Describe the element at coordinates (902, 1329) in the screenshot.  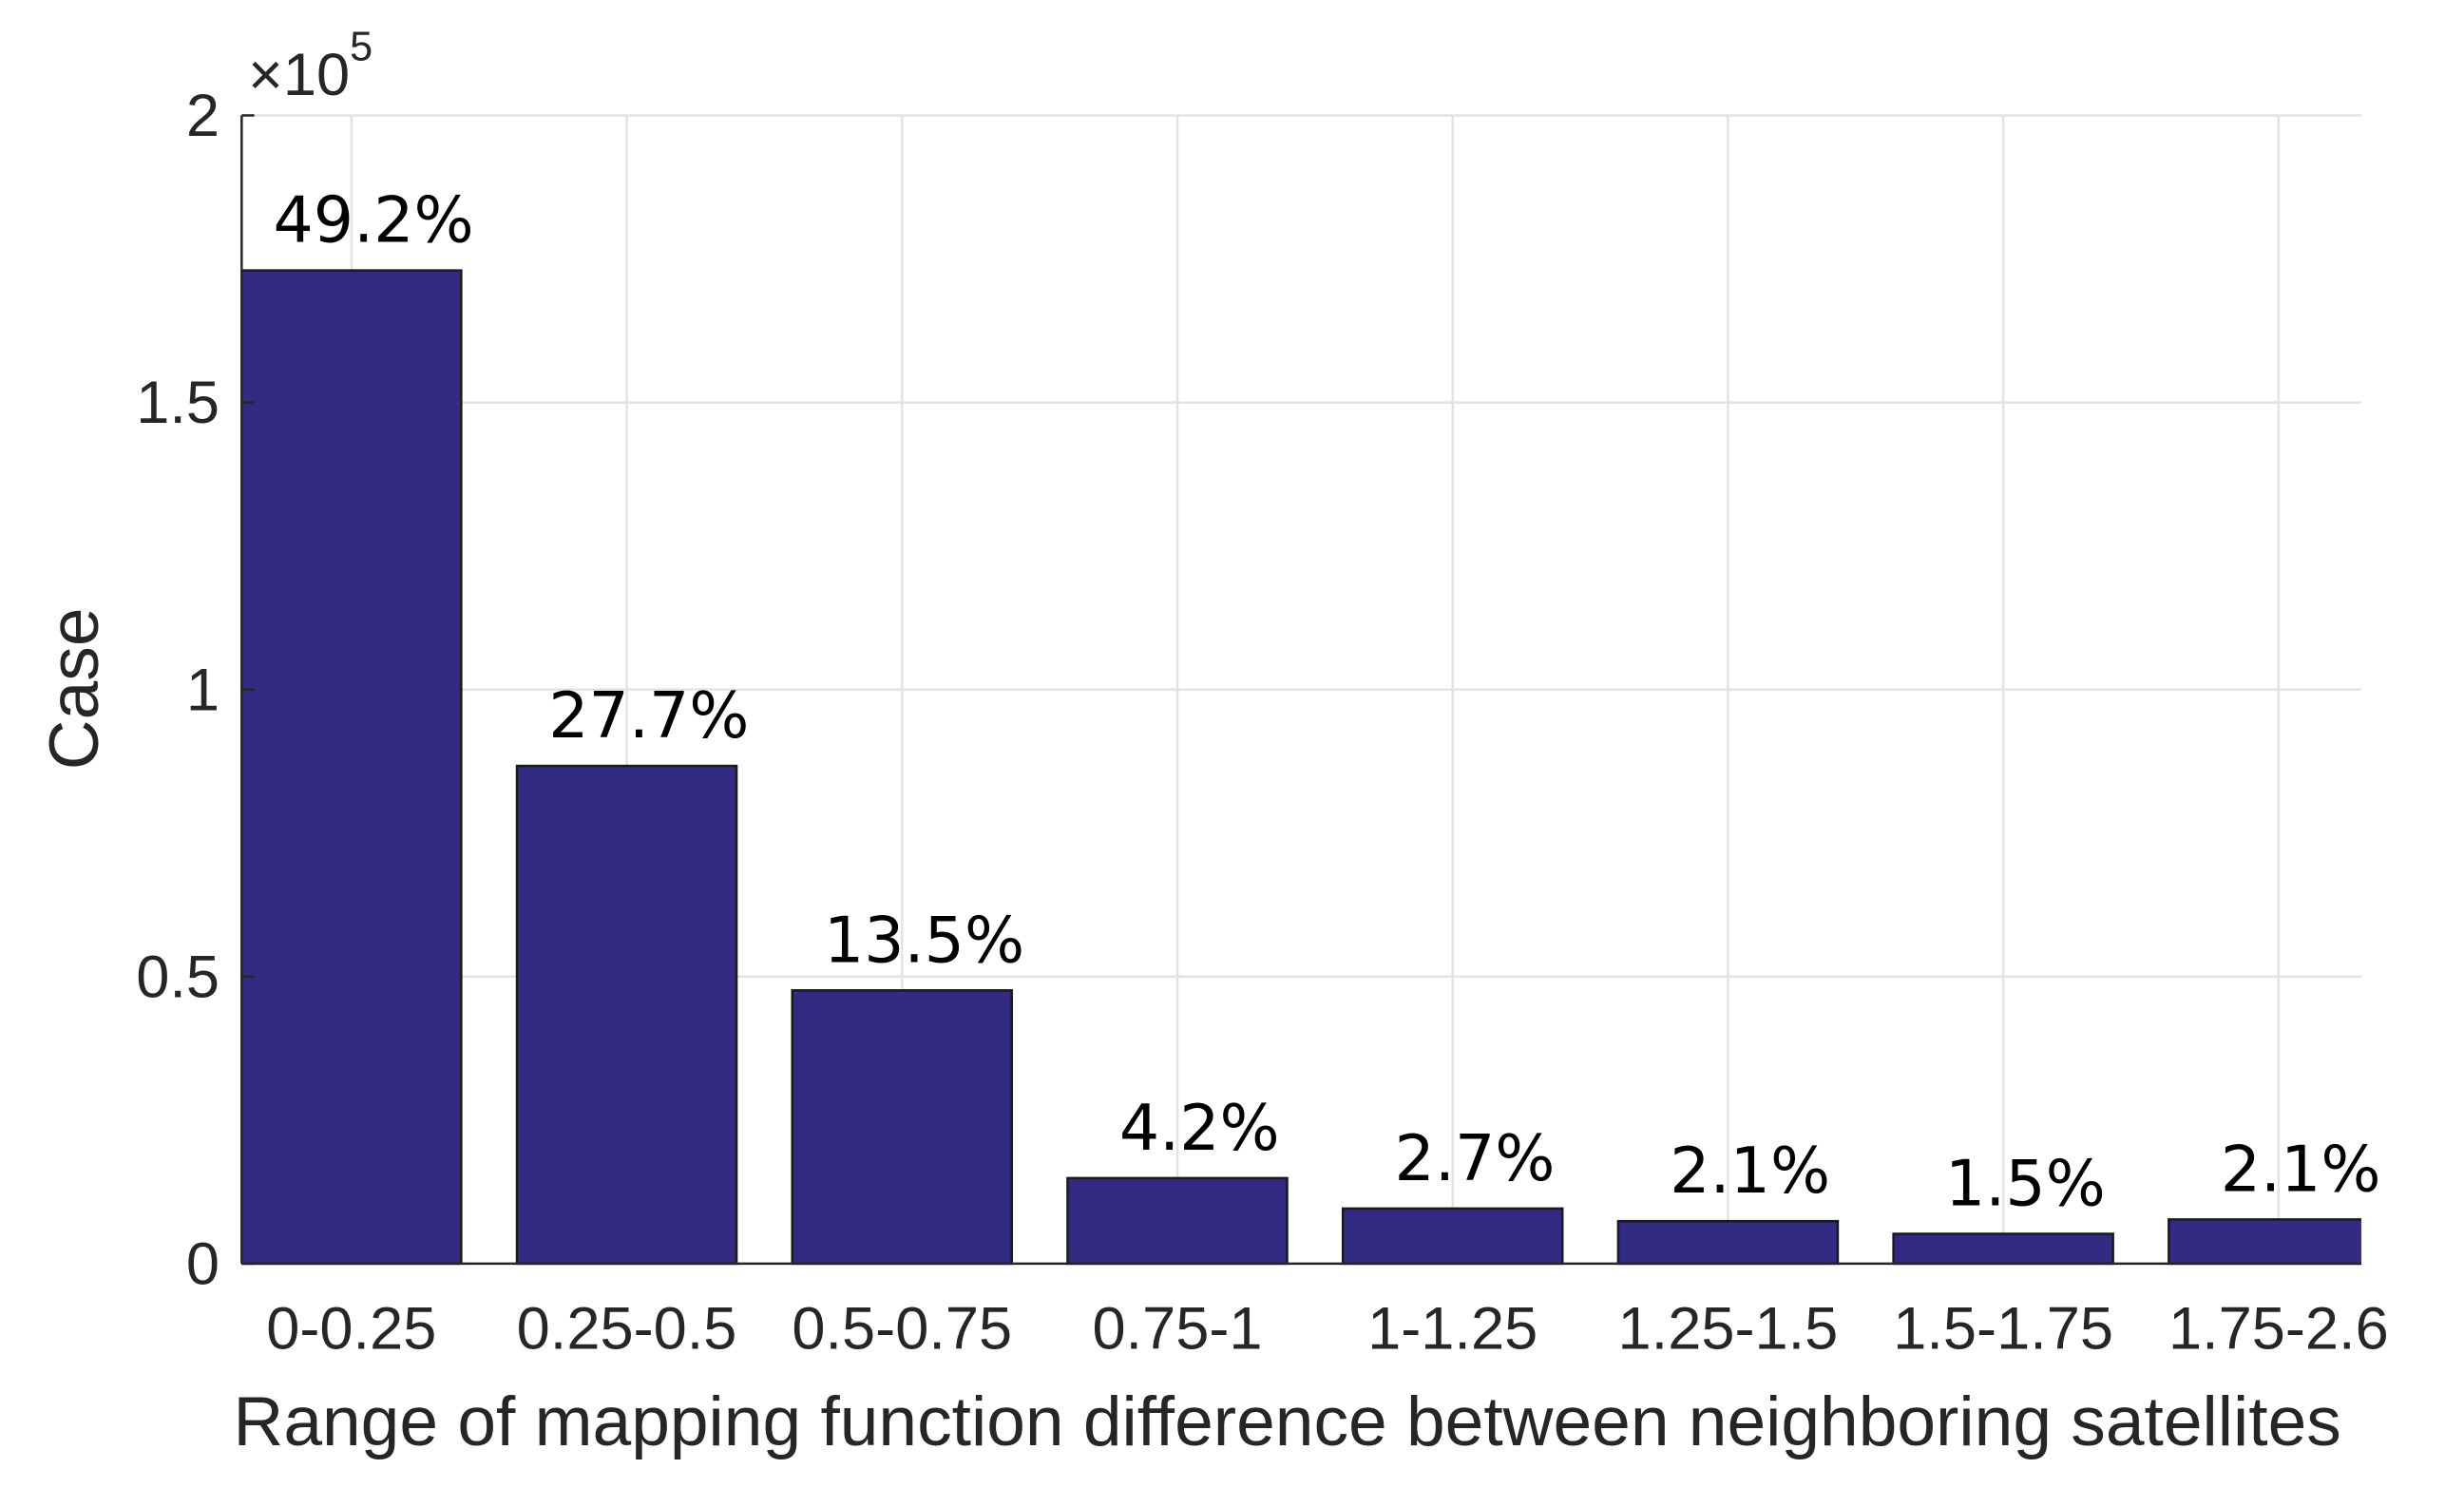
I see `x-tick-label: 0.5-0.75` at that location.